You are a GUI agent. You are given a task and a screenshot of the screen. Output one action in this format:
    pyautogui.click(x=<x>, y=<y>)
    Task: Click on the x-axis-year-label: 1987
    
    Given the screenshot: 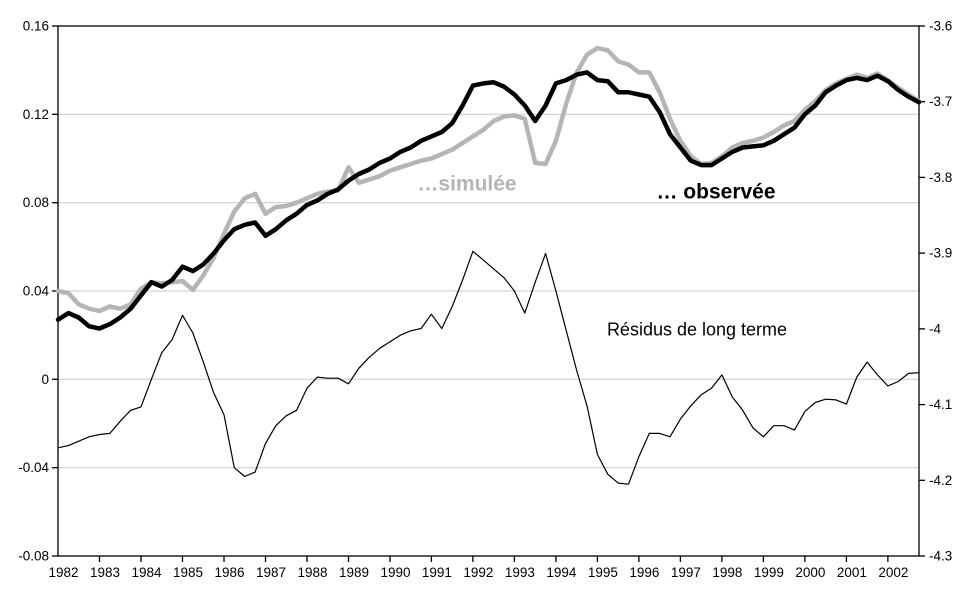 What is the action you would take?
    pyautogui.click(x=271, y=572)
    